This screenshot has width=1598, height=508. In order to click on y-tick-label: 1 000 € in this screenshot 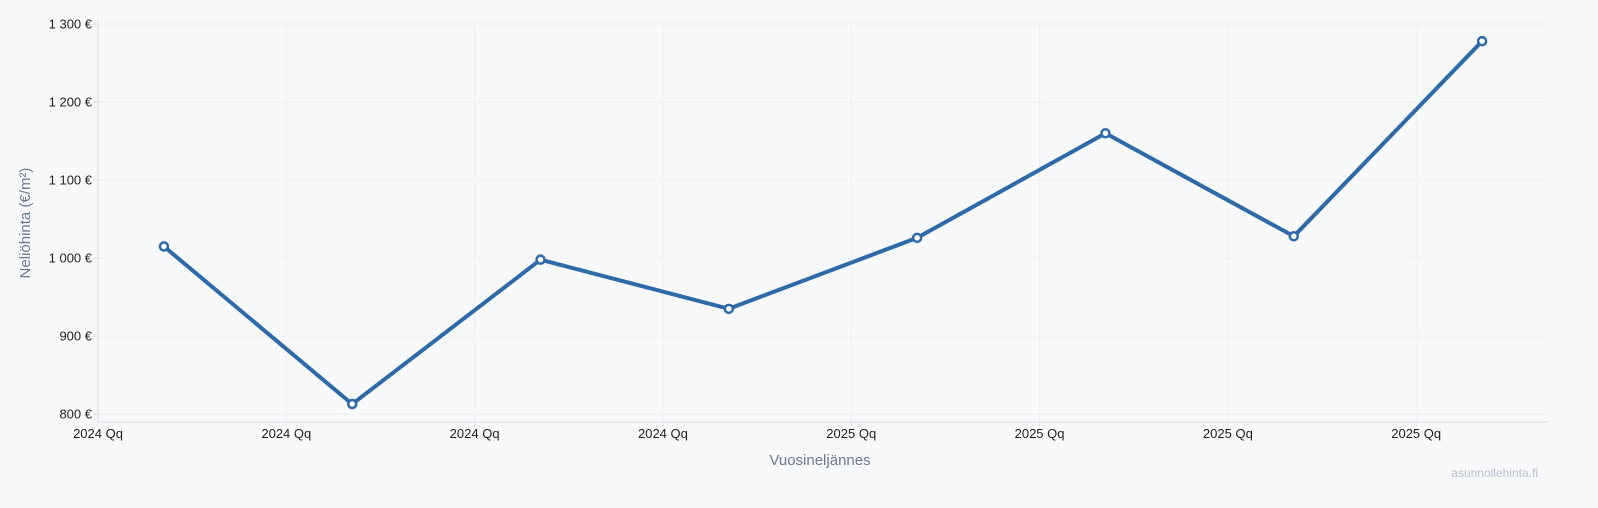, I will do `click(71, 258)`.